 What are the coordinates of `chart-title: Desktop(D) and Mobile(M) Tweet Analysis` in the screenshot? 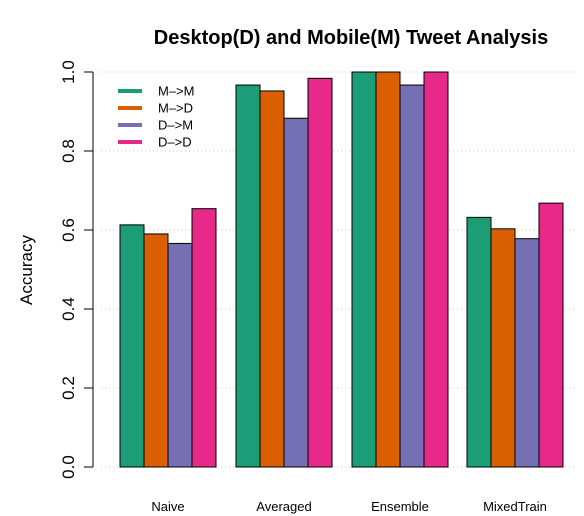 It's located at (351, 38).